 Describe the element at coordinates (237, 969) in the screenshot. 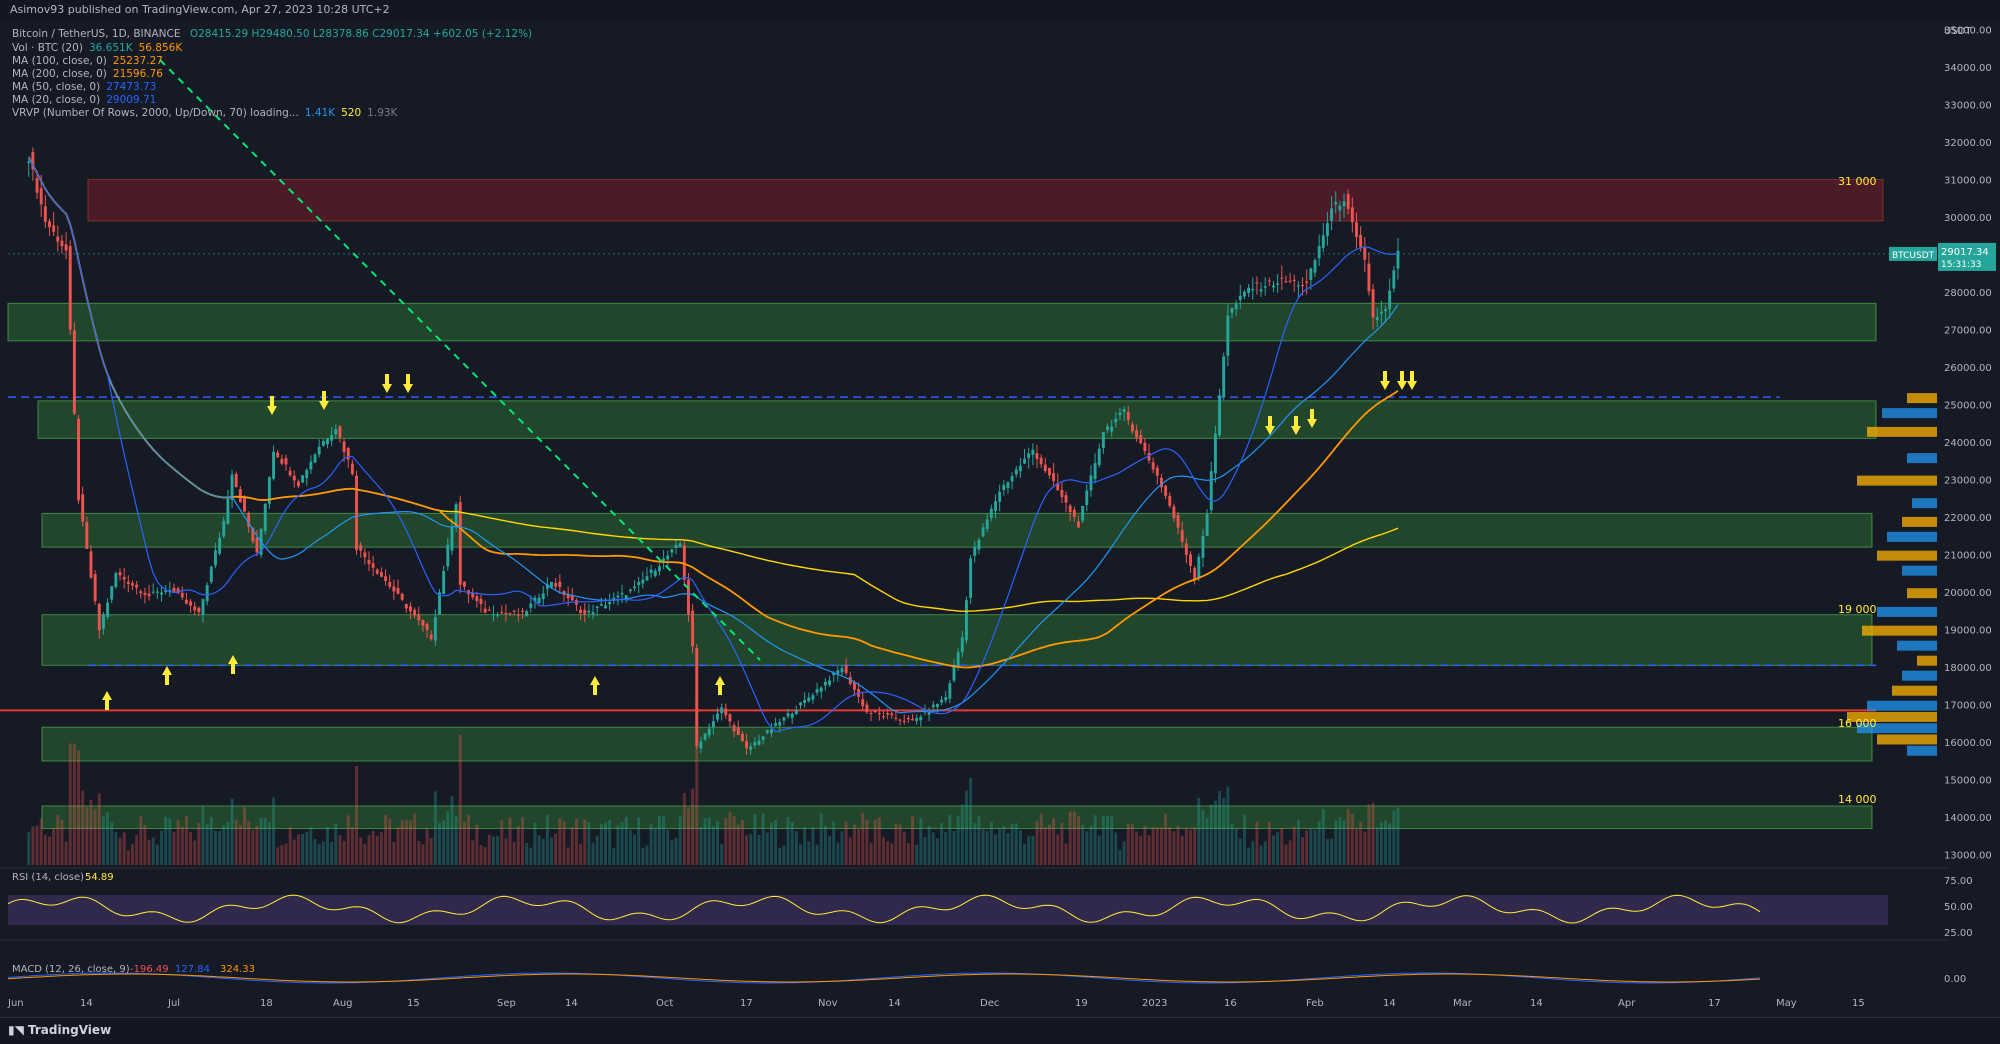

I see `macd-value: 324.33` at that location.